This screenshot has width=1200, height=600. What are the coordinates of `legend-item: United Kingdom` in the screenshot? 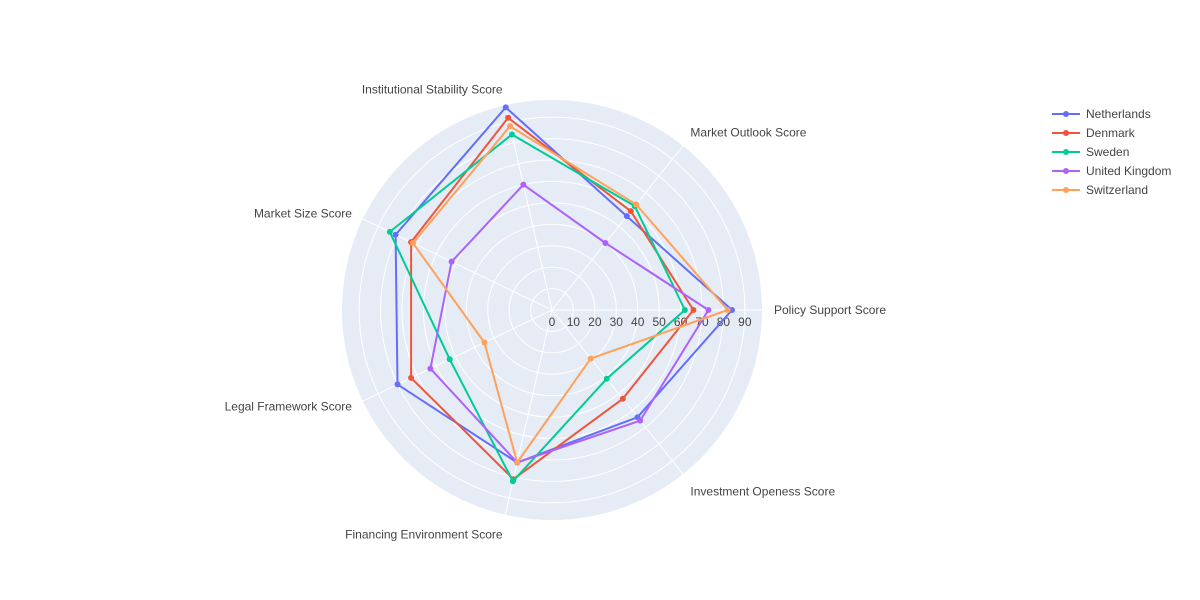 It's located at (1111, 171).